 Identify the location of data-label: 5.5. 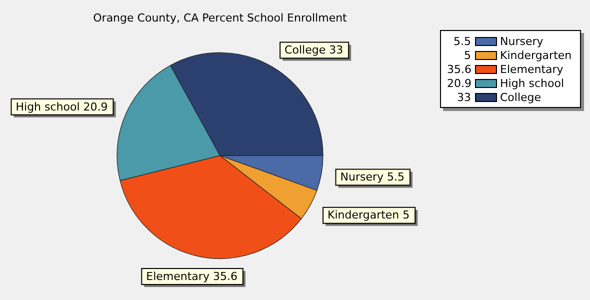
(396, 177).